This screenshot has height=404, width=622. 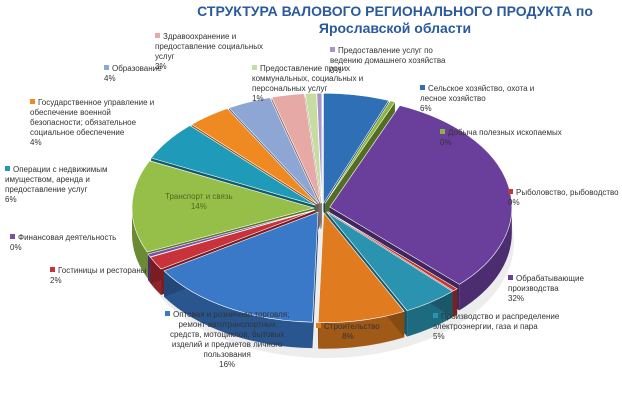 I want to click on slice-label-line: обеспечение военной, so click(x=92, y=113).